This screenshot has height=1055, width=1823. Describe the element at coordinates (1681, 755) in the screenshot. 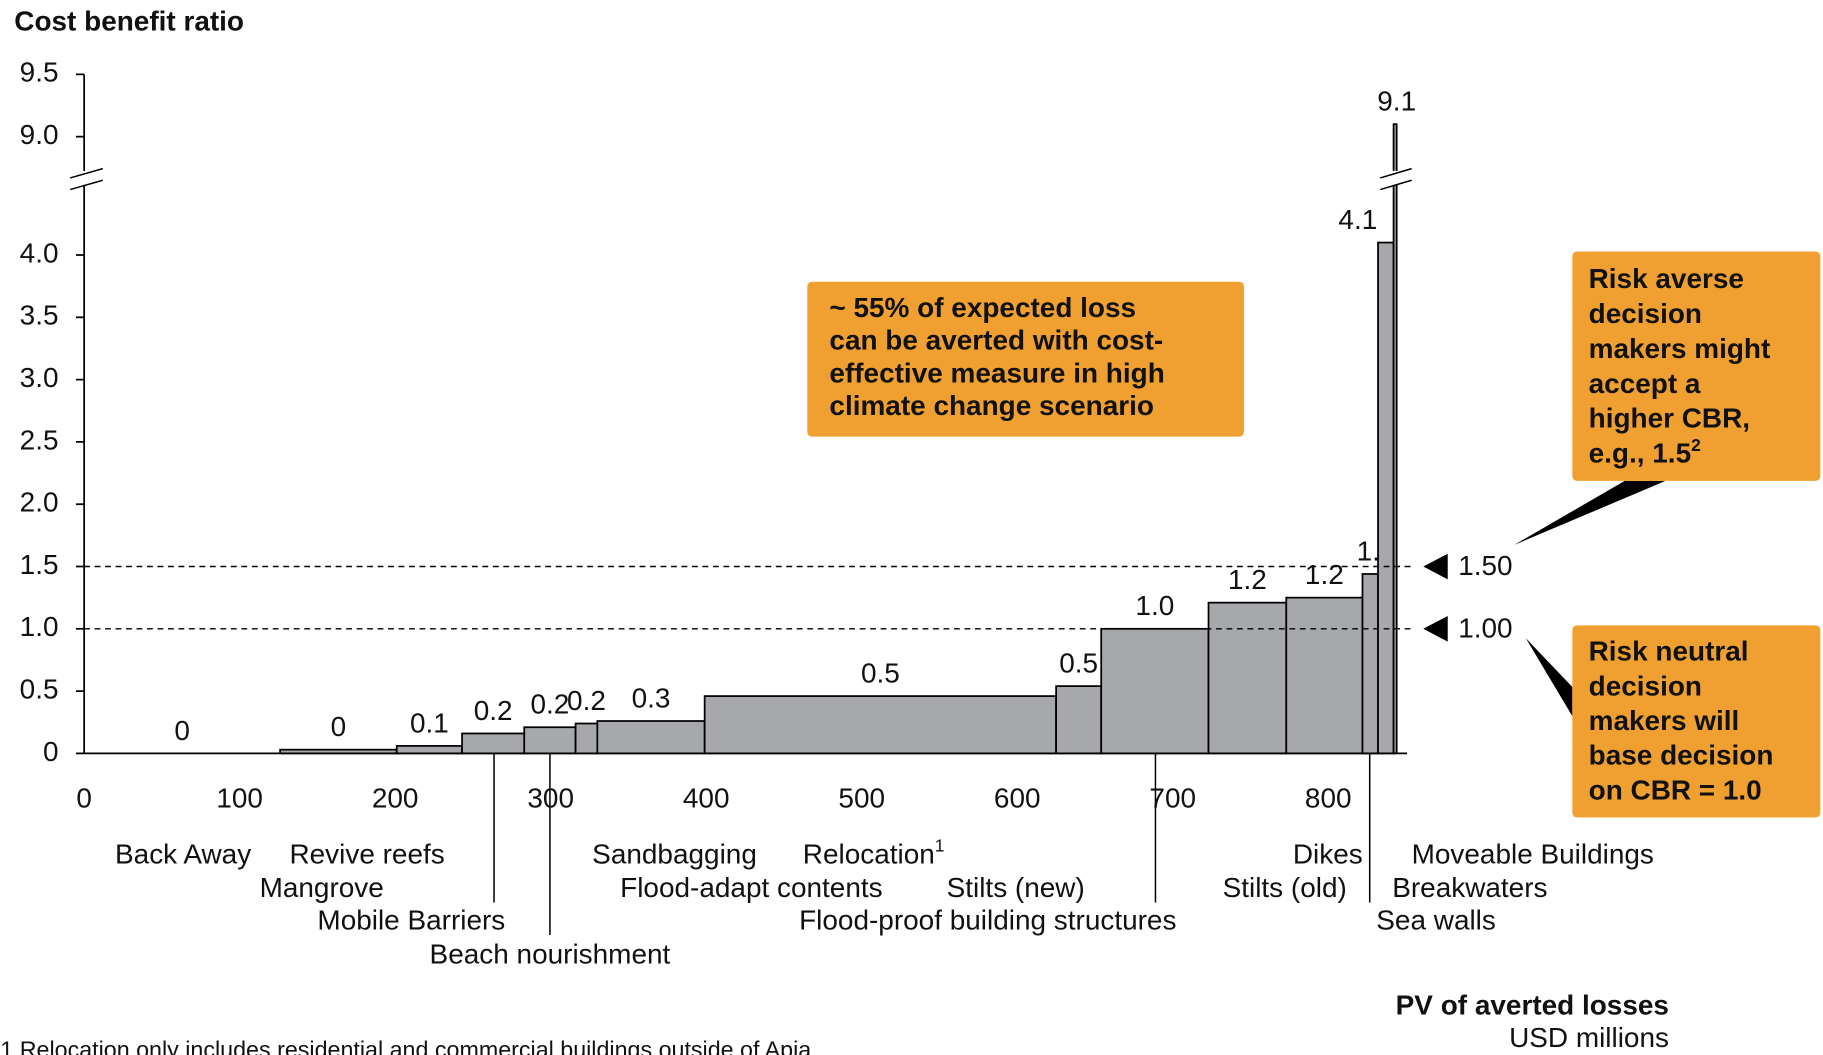

I see `annotation-text: base decision` at that location.